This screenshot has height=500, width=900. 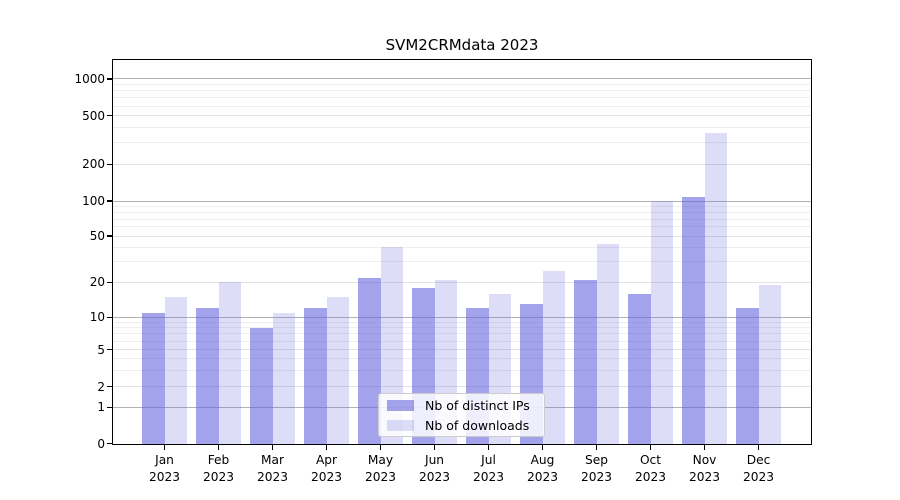 What do you see at coordinates (639, 368) in the screenshot?
I see `bar-oct-2023-nb-of-distinct-ips` at bounding box center [639, 368].